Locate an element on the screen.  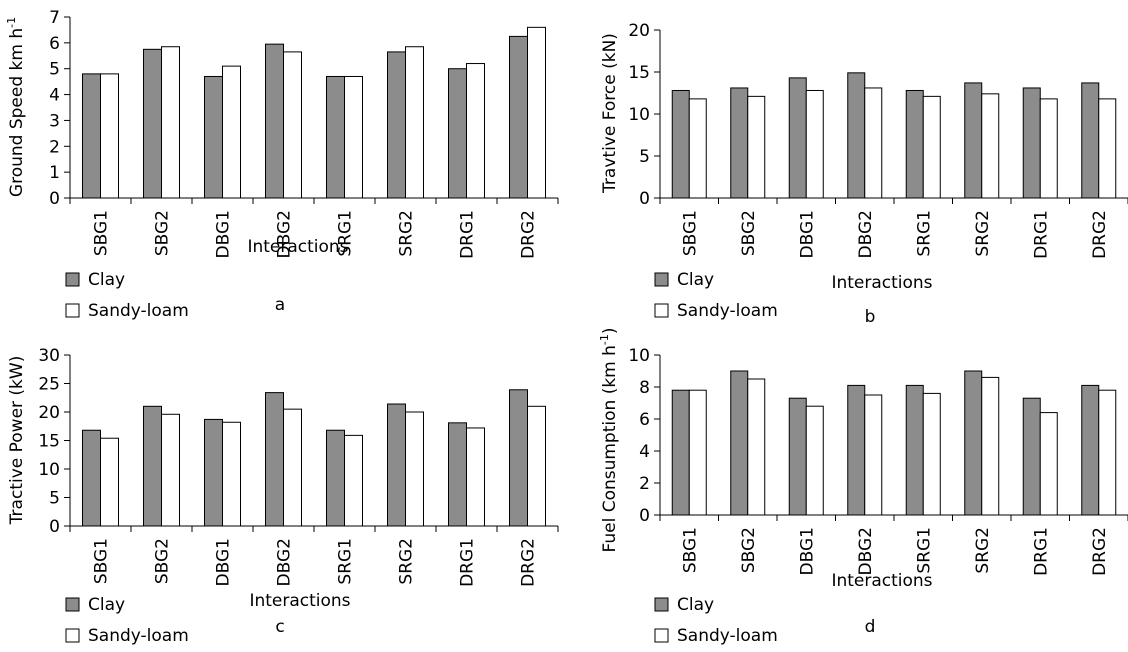
y-tick-label: 10 is located at coordinates (639, 356).